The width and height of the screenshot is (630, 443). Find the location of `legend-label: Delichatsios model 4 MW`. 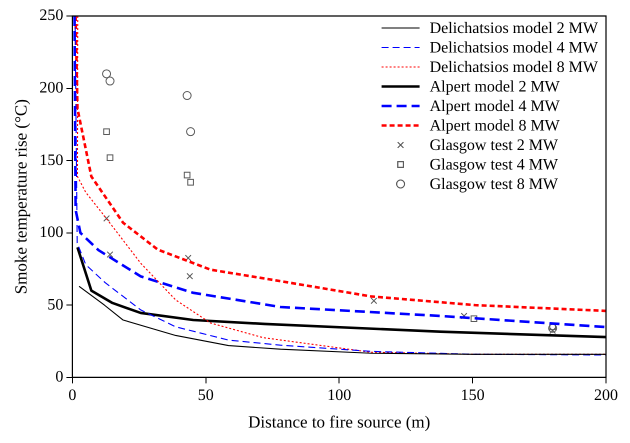

legend-label: Delichatsios model 4 MW is located at coordinates (514, 48).